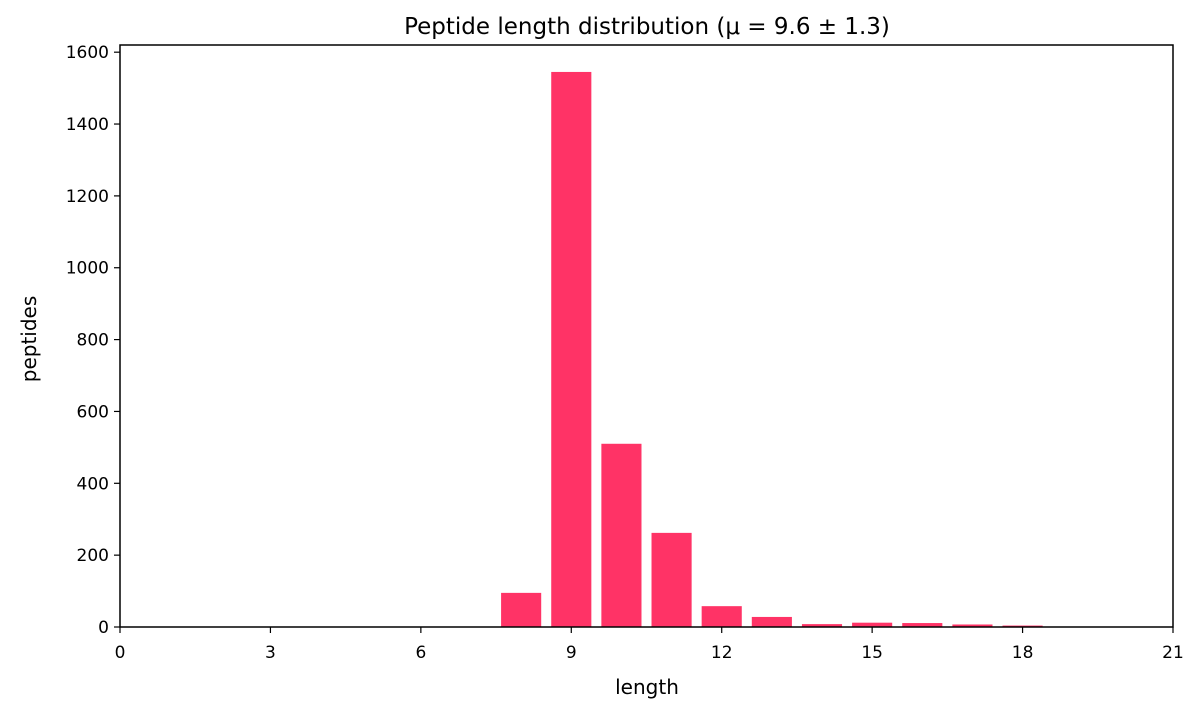  I want to click on x-axis-ticks: 0 3 6 9 12 15 18 21, so click(649, 645).